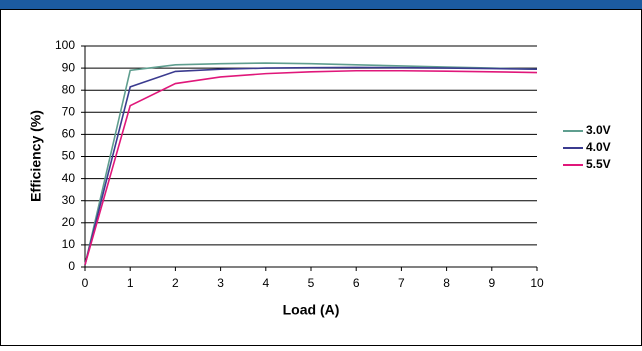 This screenshot has width=642, height=351. I want to click on header-band, so click(321, 4).